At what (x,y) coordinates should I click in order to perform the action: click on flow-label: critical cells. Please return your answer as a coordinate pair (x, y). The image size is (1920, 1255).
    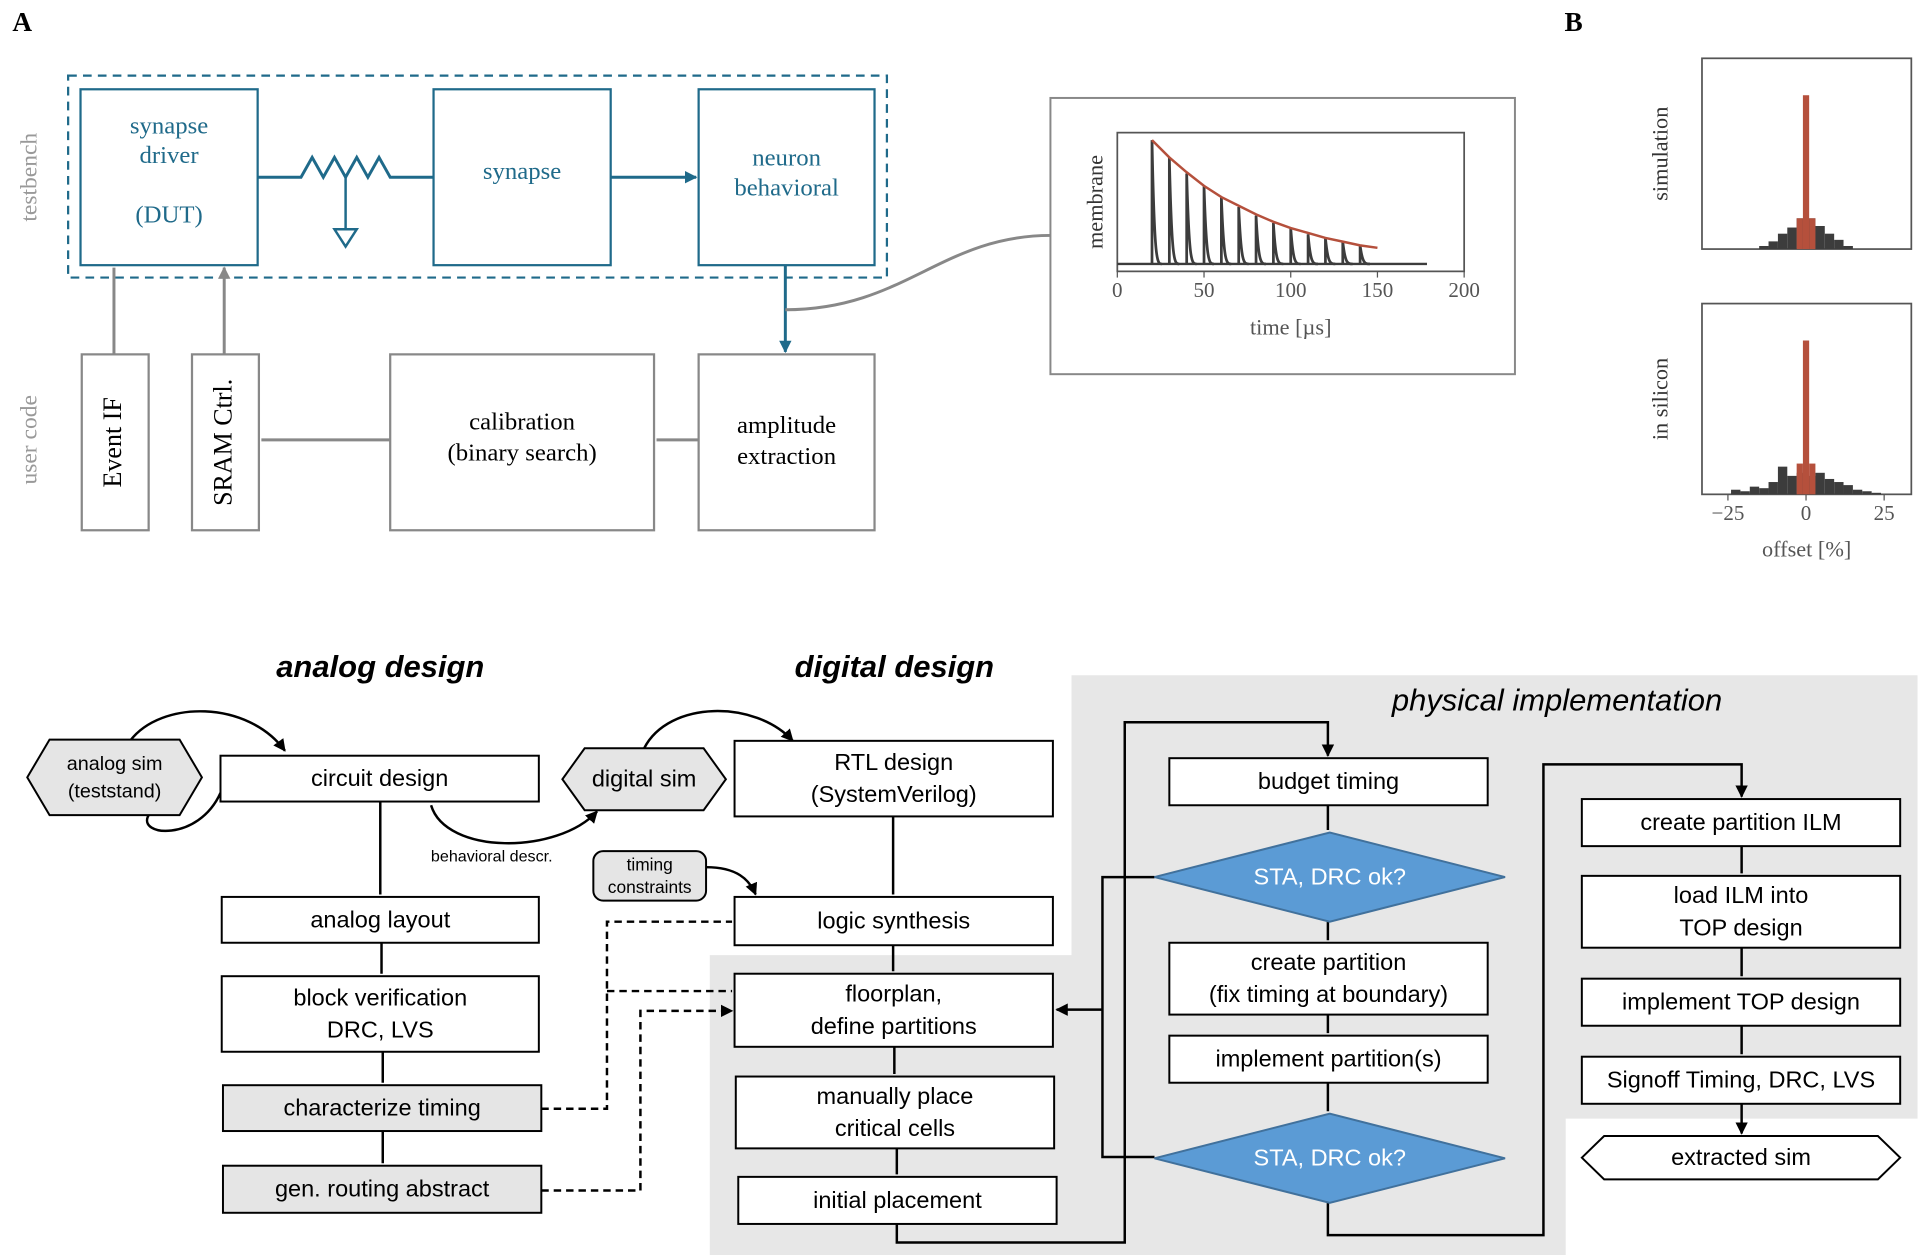
    Looking at the image, I should click on (895, 1128).